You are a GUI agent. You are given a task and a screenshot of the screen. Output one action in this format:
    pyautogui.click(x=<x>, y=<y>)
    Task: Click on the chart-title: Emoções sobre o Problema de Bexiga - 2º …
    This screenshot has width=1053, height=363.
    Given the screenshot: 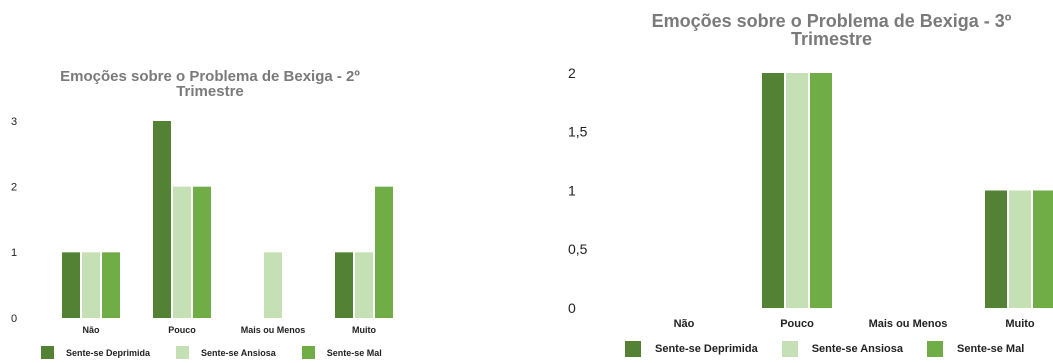 What is the action you would take?
    pyautogui.click(x=210, y=84)
    